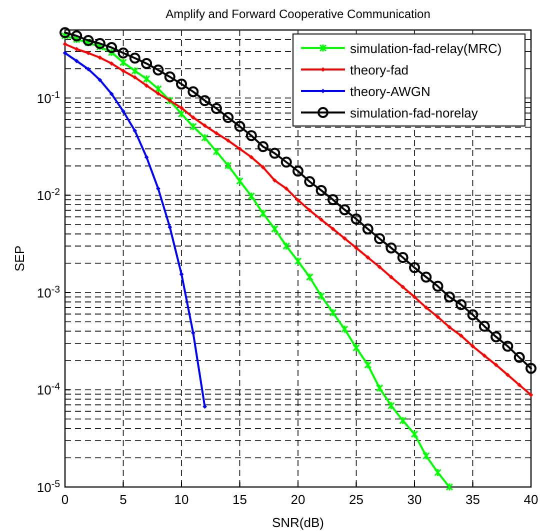 This screenshot has width=540, height=531. Describe the element at coordinates (414, 499) in the screenshot. I see `x-tick-label: 30` at that location.